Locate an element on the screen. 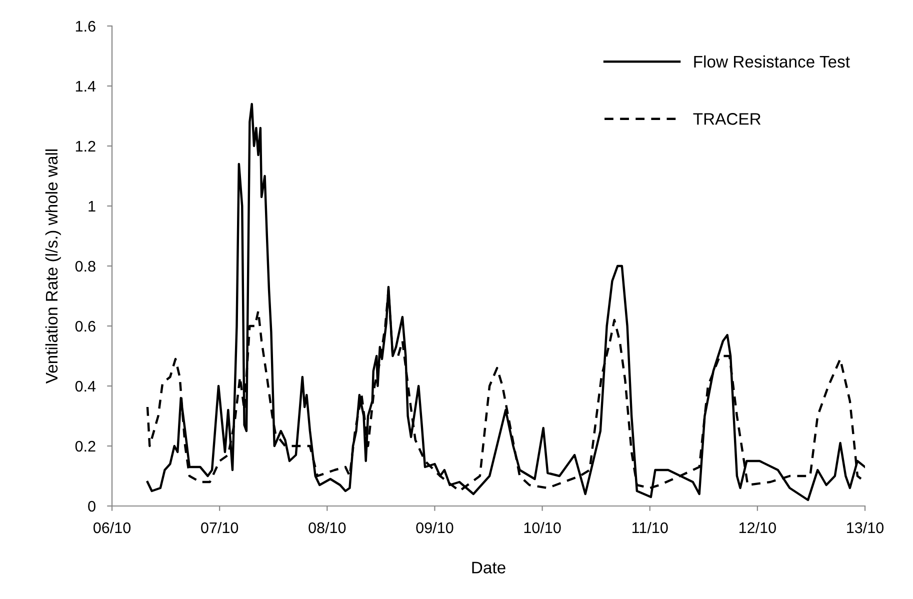 The width and height of the screenshot is (913, 599). y-tick-label: 0.8 is located at coordinates (85, 266).